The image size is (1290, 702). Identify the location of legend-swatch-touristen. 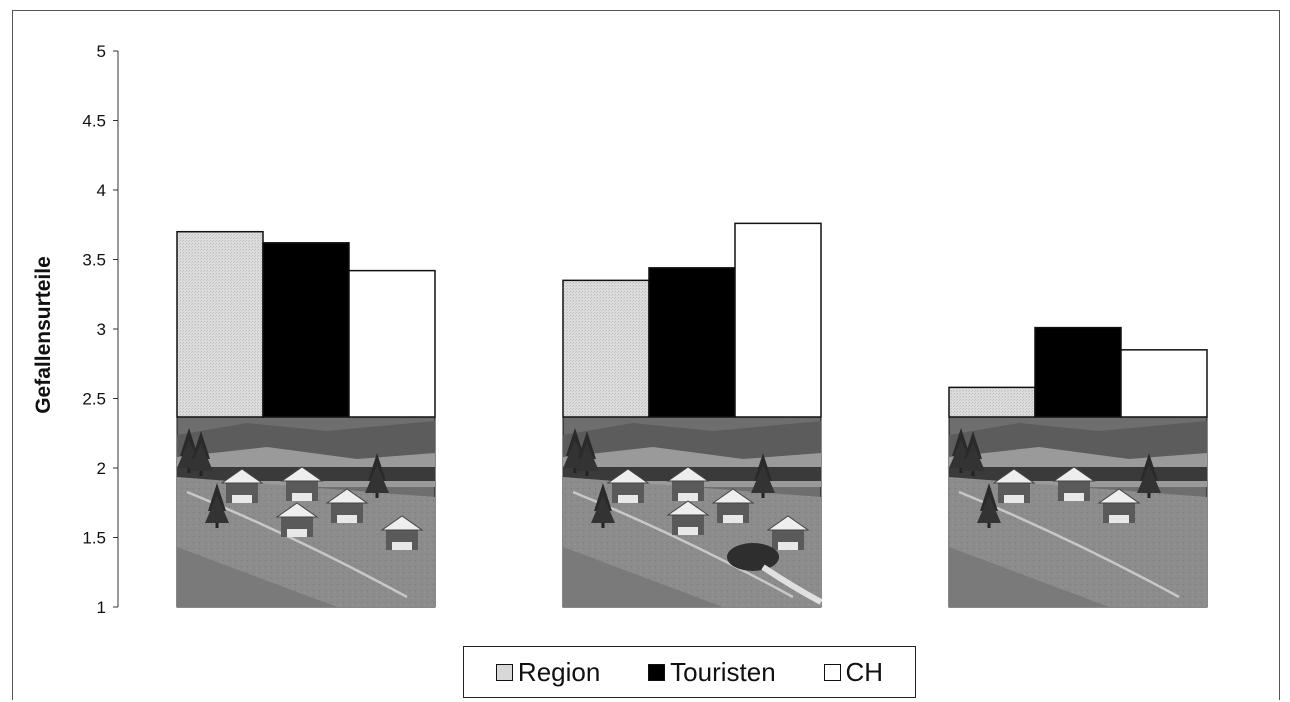
(657, 672).